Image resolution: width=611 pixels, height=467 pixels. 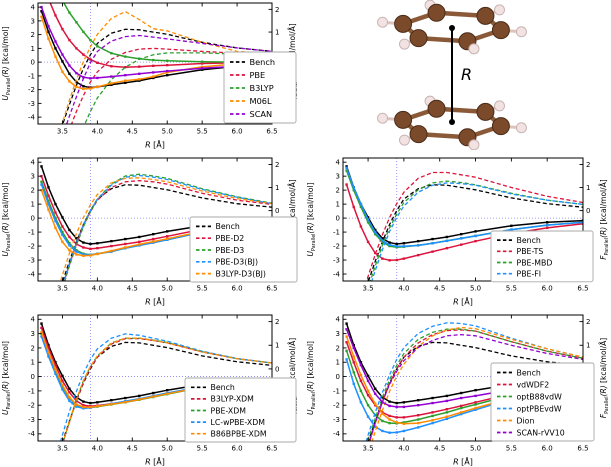 I want to click on molecule-benzene-dimer-image: R, so click(x=452, y=75).